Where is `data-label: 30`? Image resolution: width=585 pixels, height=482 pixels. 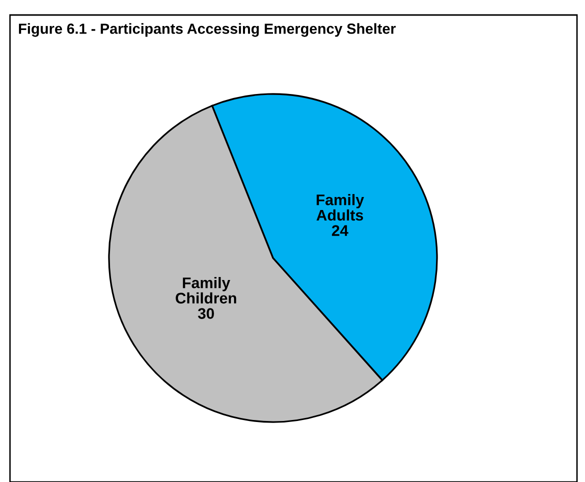
data-label: 30 is located at coordinates (206, 313).